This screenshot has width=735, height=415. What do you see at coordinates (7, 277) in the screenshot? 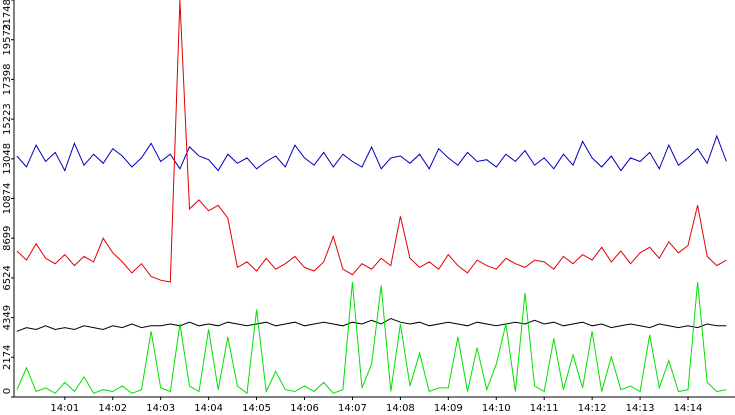
I see `y-tick-label: 6524` at bounding box center [7, 277].